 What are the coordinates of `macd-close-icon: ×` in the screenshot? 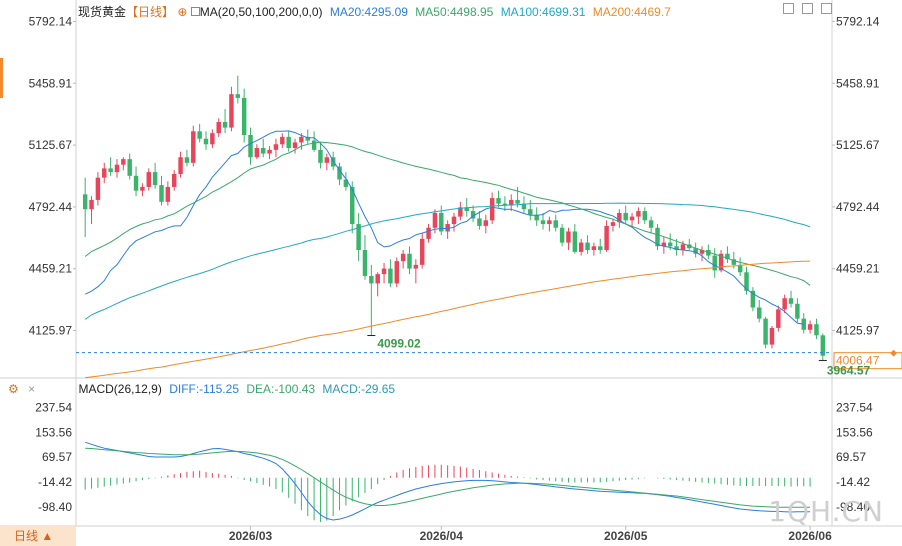 It's located at (32, 389).